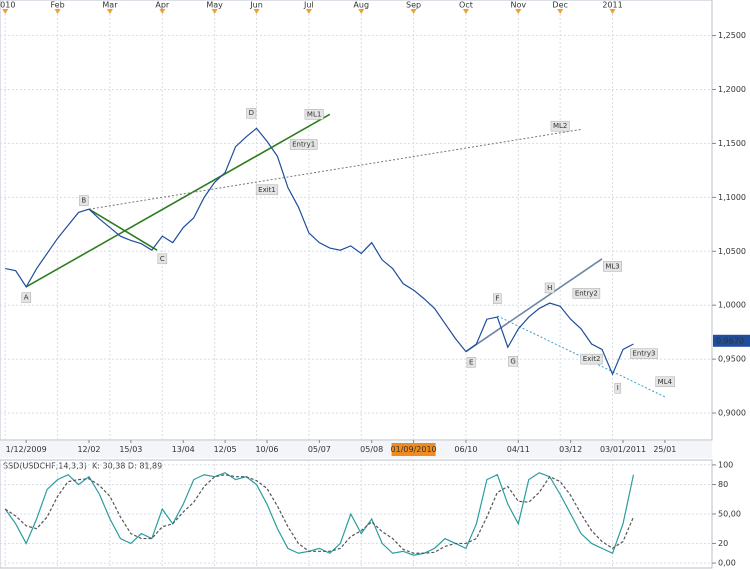 The height and width of the screenshot is (570, 750). Describe the element at coordinates (623, 449) in the screenshot. I see `x-tick-label: 03/01/2011` at that location.